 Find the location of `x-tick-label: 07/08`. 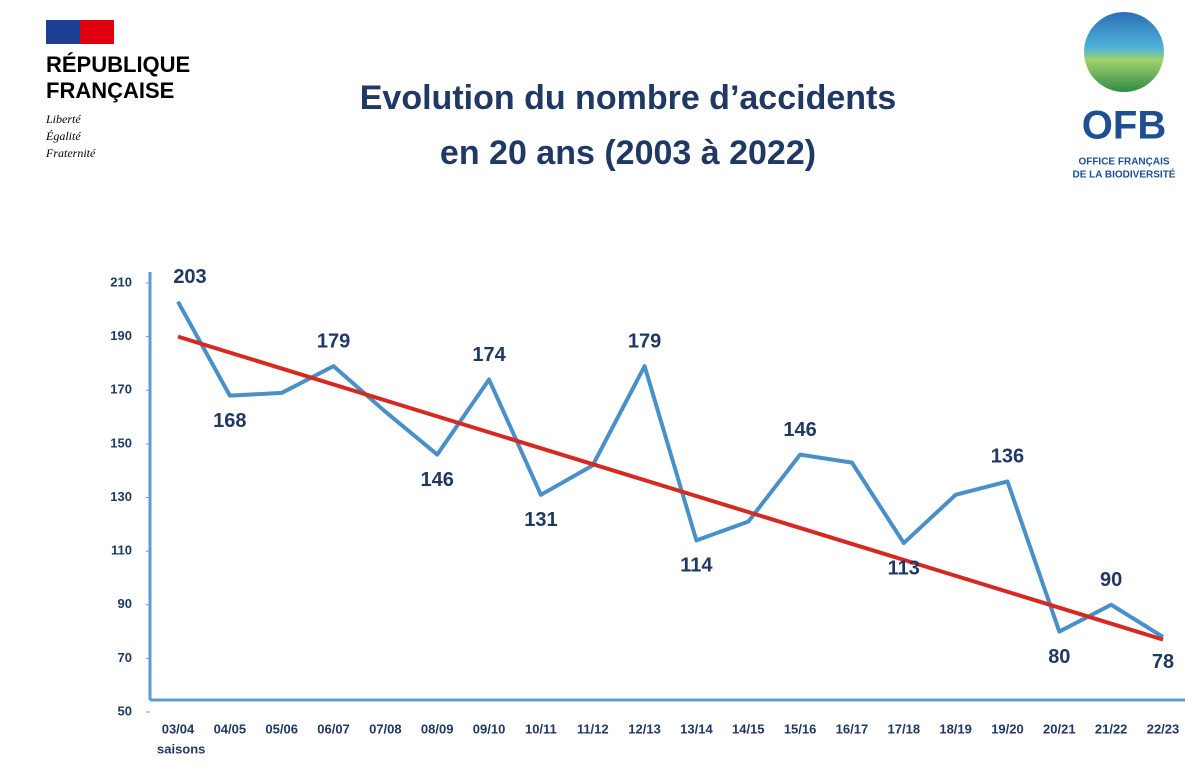

x-tick-label: 07/08 is located at coordinates (385, 728).